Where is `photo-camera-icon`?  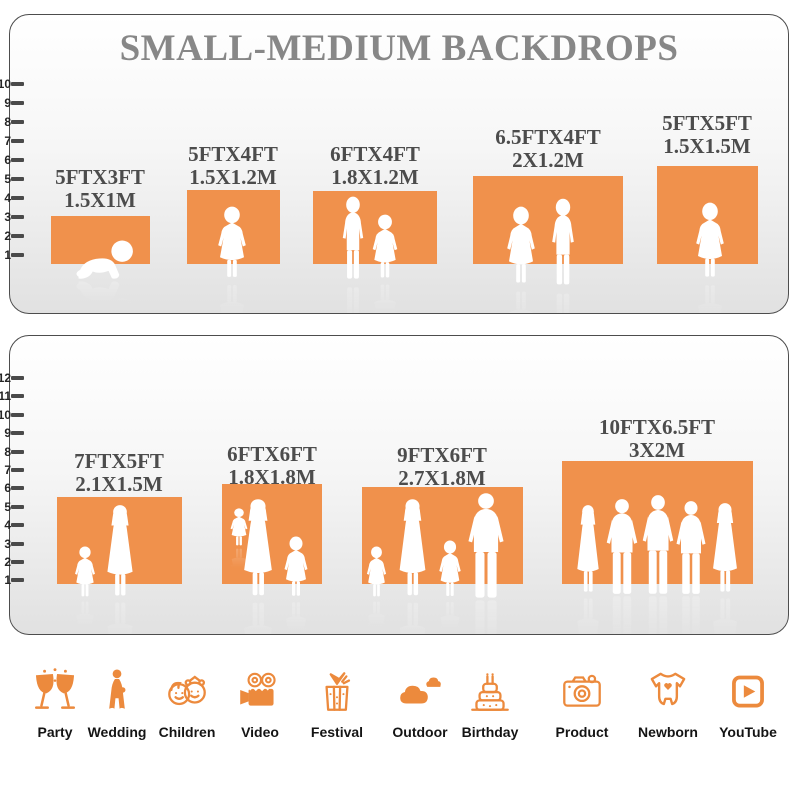 photo-camera-icon is located at coordinates (582, 690).